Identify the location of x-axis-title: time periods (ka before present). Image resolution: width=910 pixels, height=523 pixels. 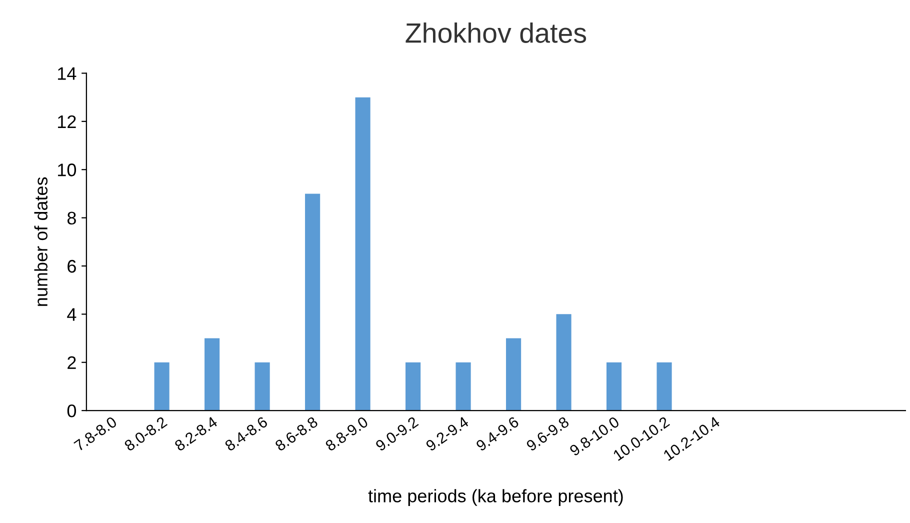
(495, 497).